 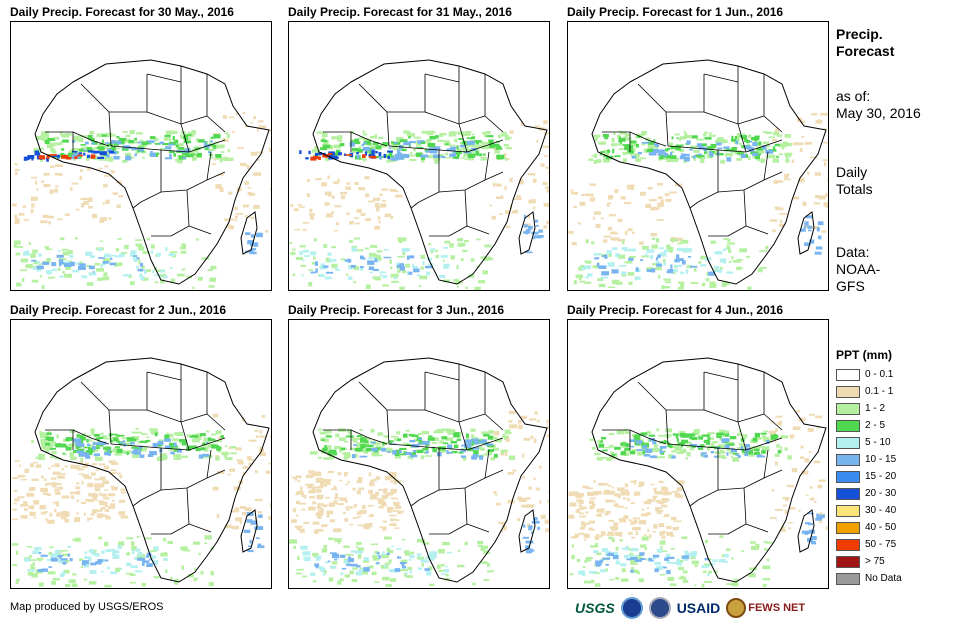 I want to click on legend-row: 10 - 15, so click(x=869, y=459).